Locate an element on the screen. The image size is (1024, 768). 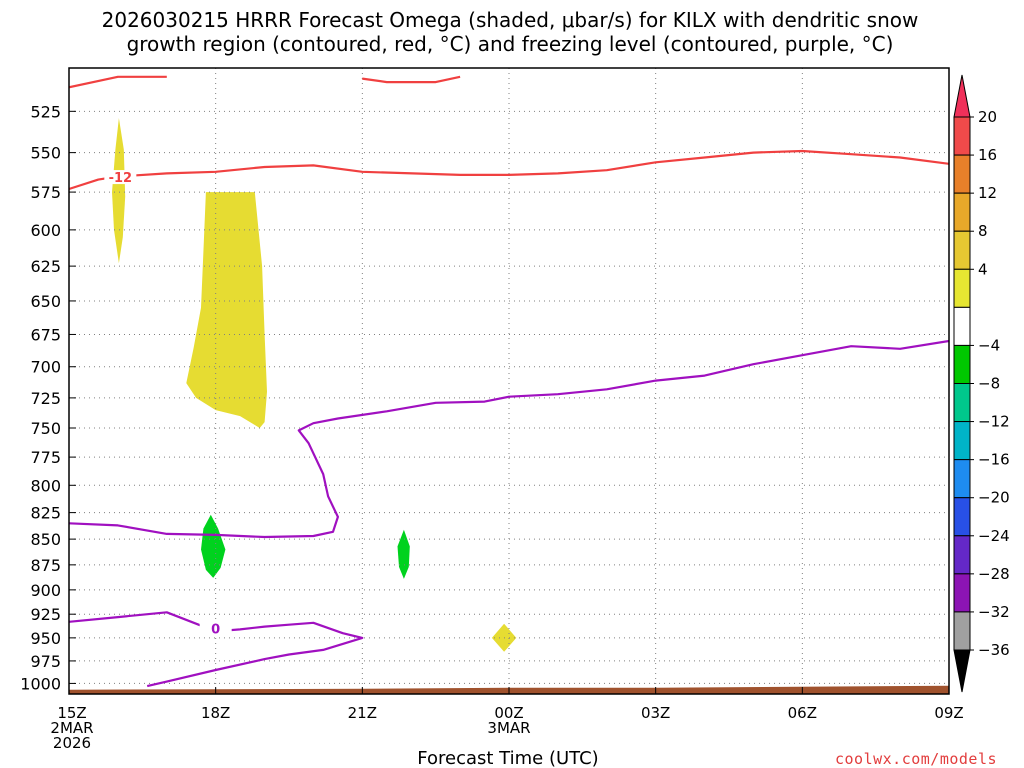
x-tick-label: 2MAR is located at coordinates (71, 728).